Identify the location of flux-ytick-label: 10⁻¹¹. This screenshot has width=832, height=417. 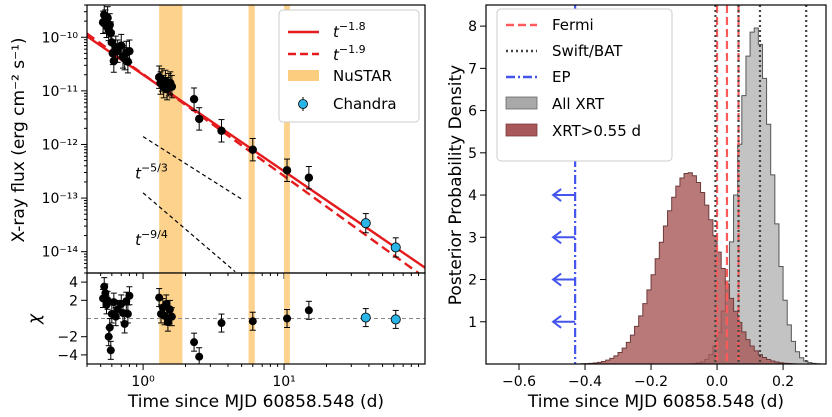
(60, 92).